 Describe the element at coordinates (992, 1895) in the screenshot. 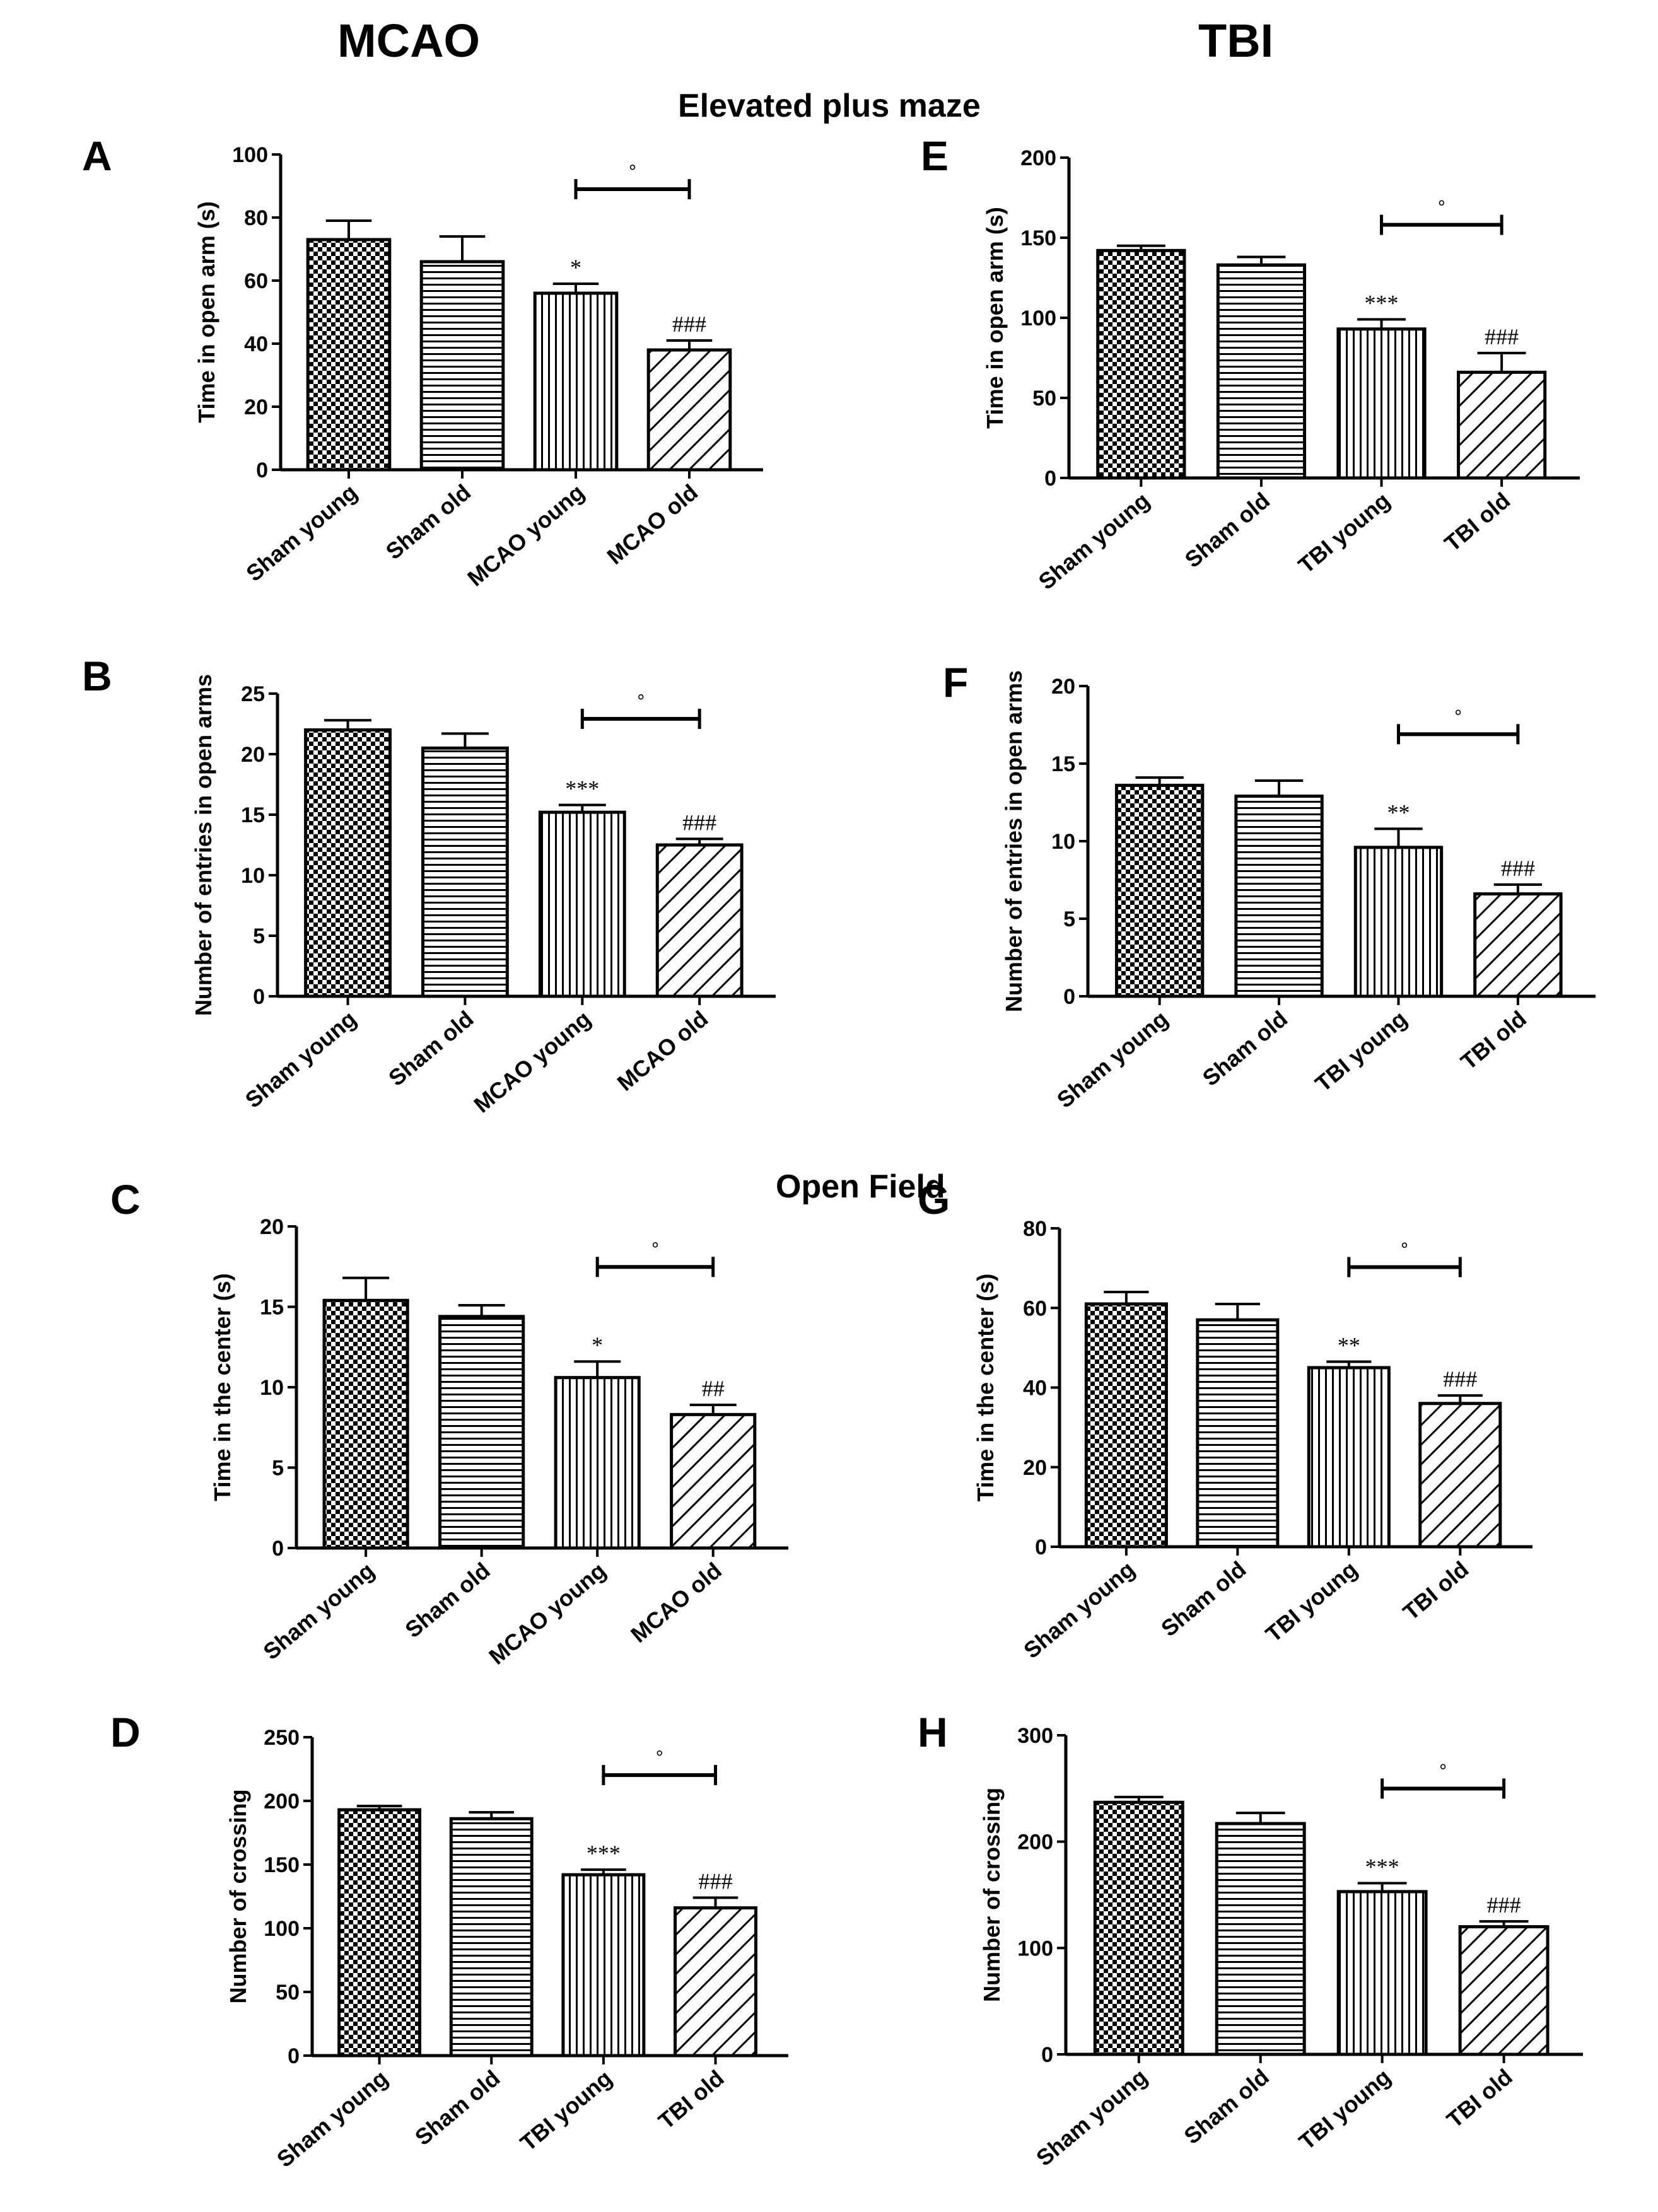

I see `y-axis-label: Number of crossing` at that location.